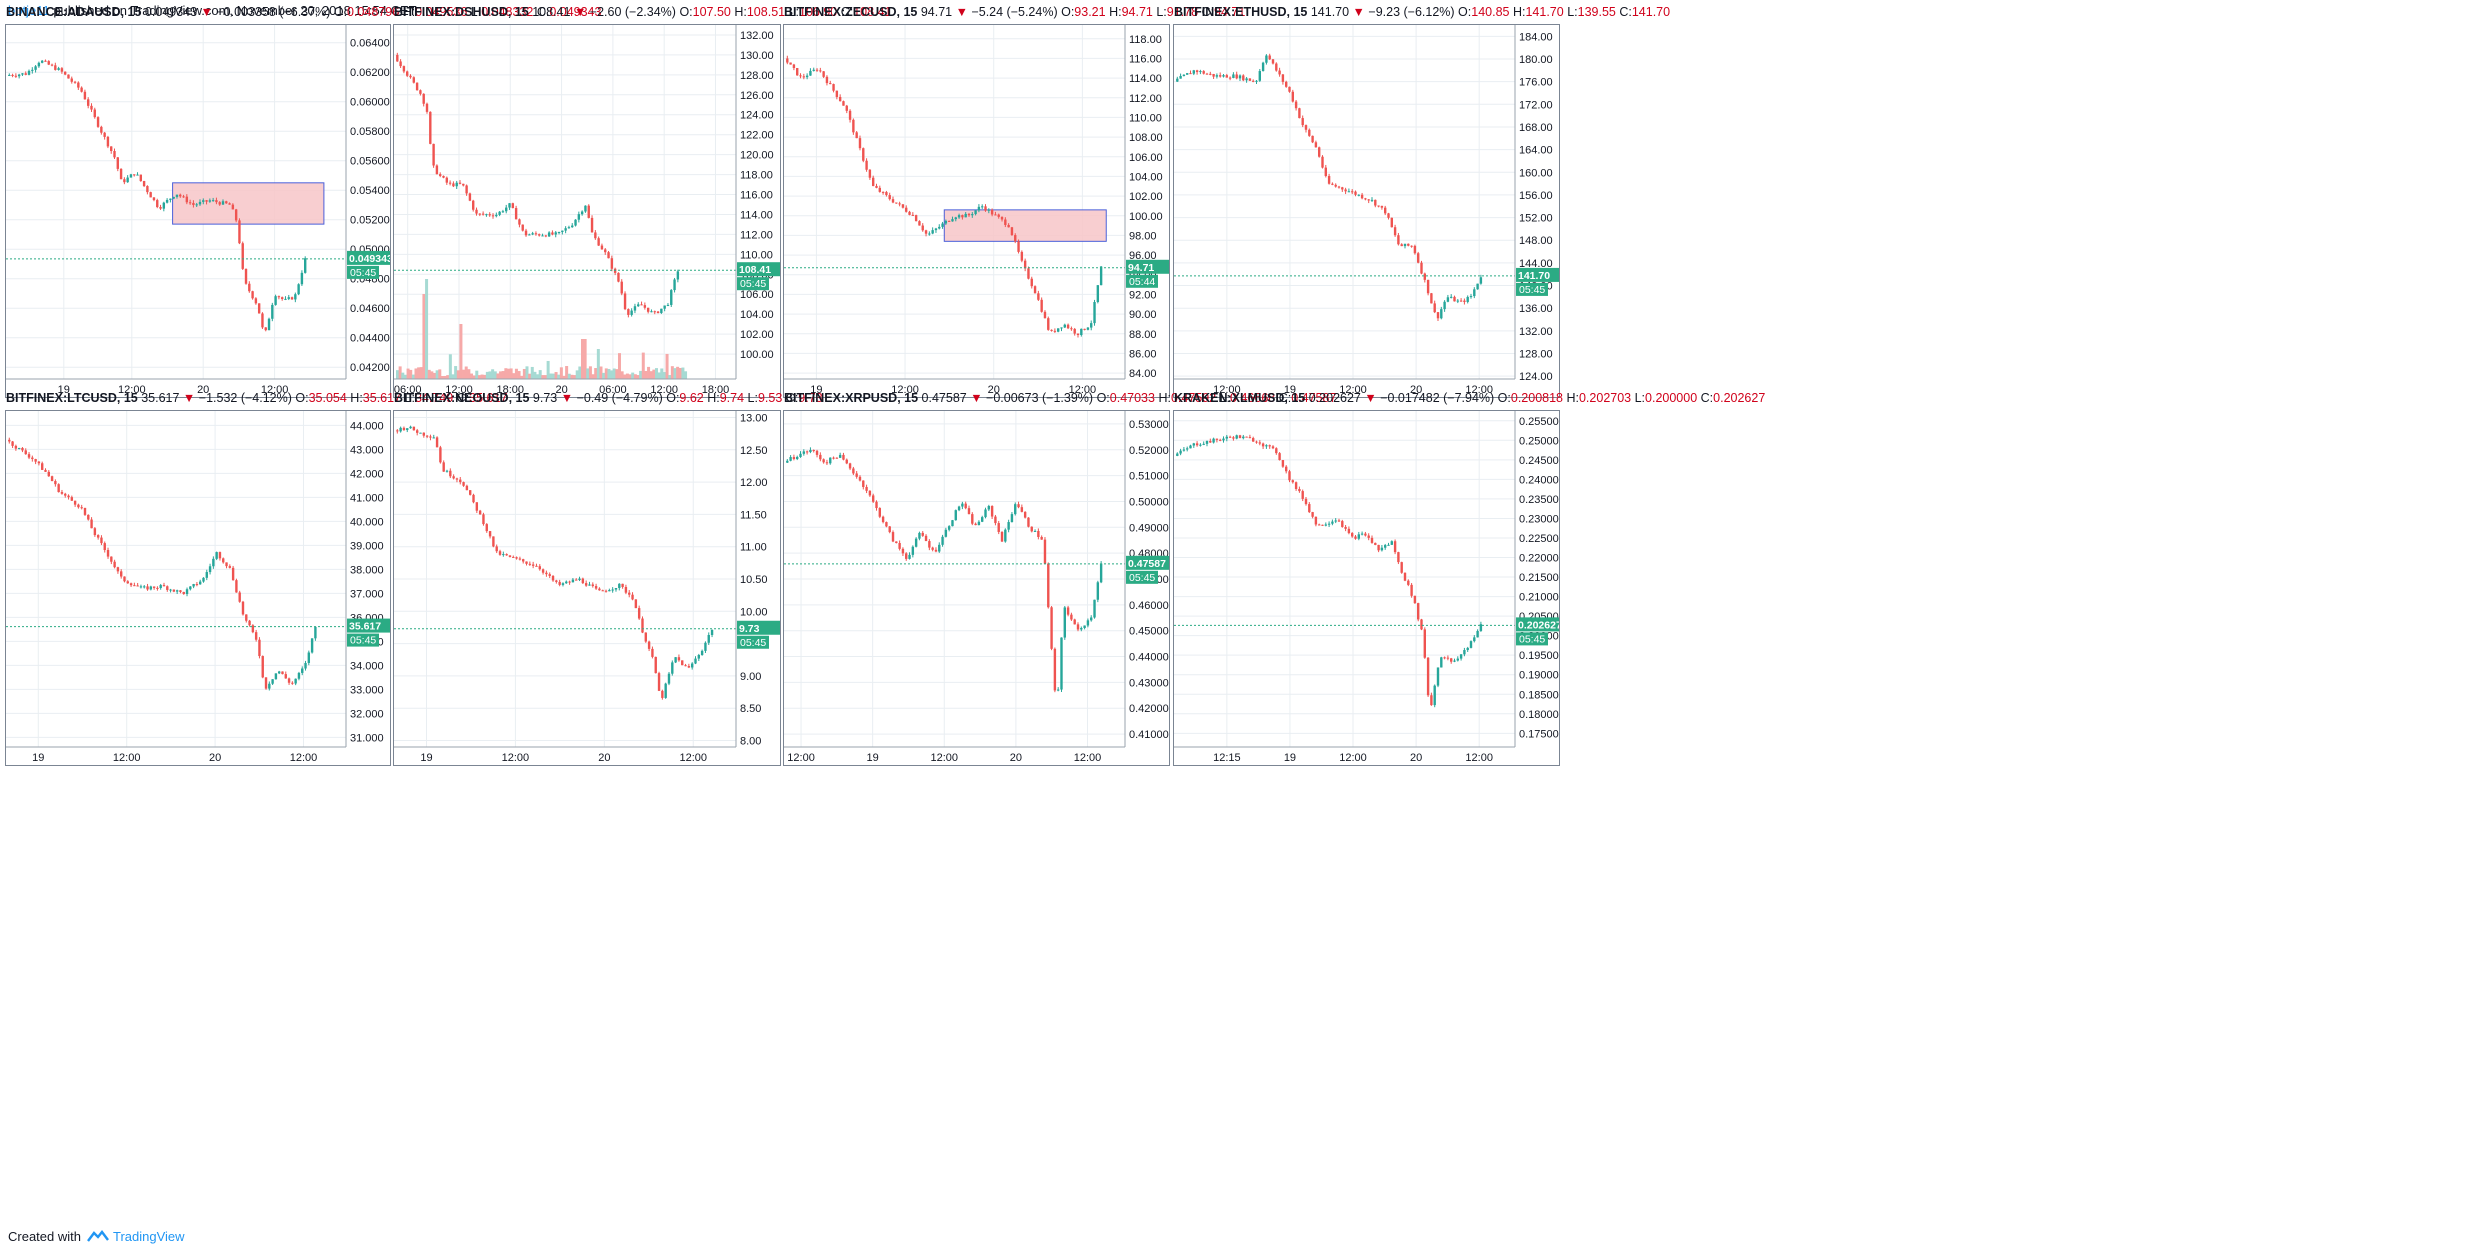  What do you see at coordinates (1536, 332) in the screenshot?
I see `y-tick-label: 132.00` at bounding box center [1536, 332].